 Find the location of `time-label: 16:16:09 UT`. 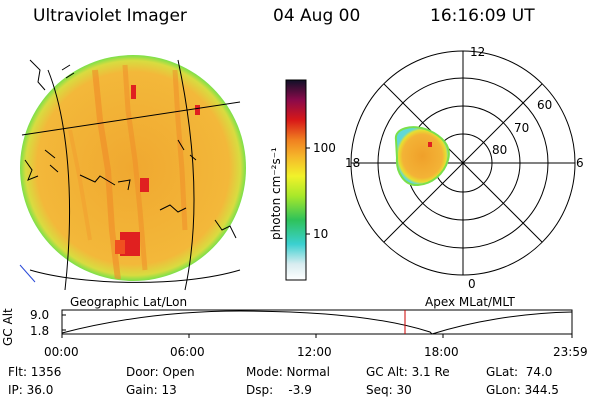

time-label: 16:16:09 UT is located at coordinates (482, 16).